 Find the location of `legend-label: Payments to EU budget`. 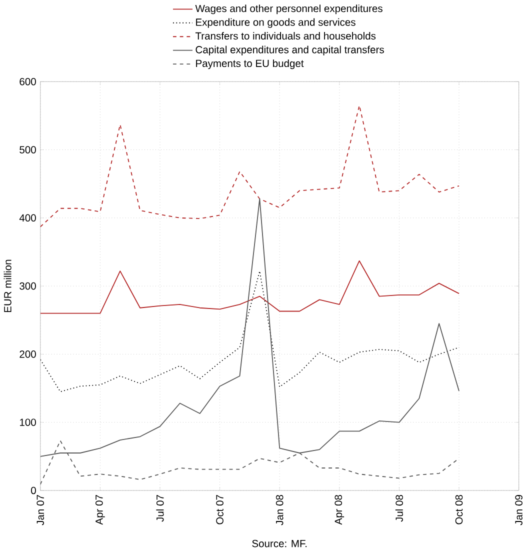

legend-label: Payments to EU budget is located at coordinates (250, 64).